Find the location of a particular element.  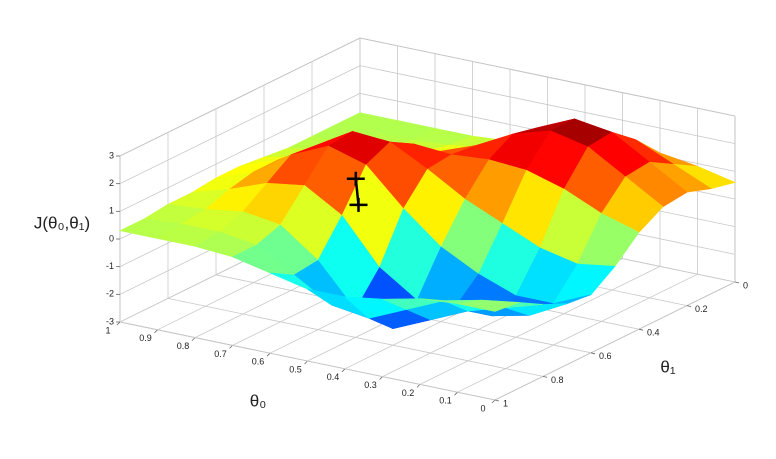

z-tick-label: 2 is located at coordinates (111, 183).